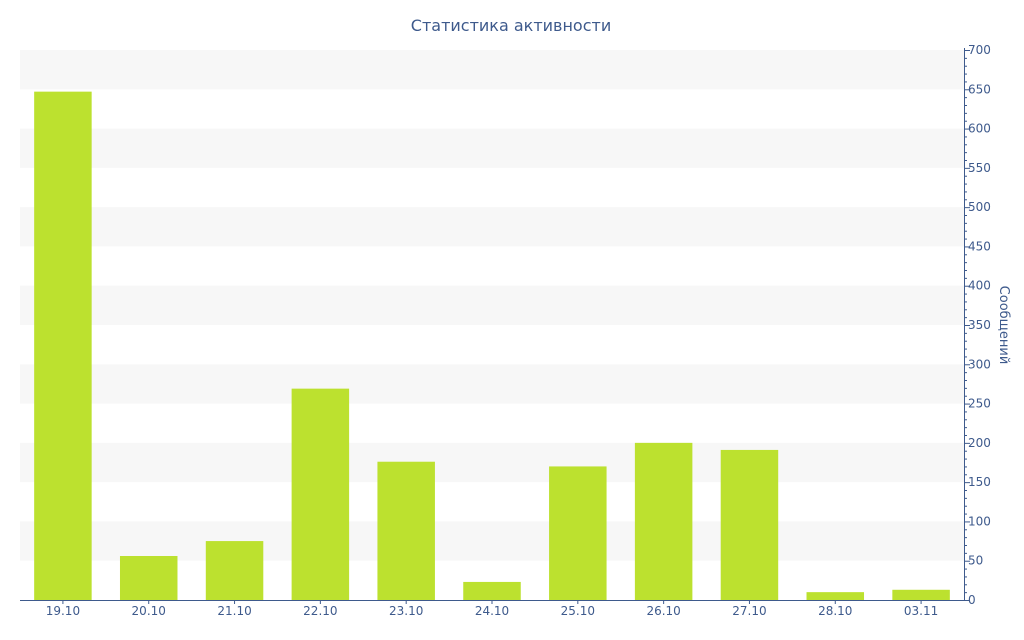 The height and width of the screenshot is (640, 1024). I want to click on y-axis-title: Сообщений, so click(1003, 325).